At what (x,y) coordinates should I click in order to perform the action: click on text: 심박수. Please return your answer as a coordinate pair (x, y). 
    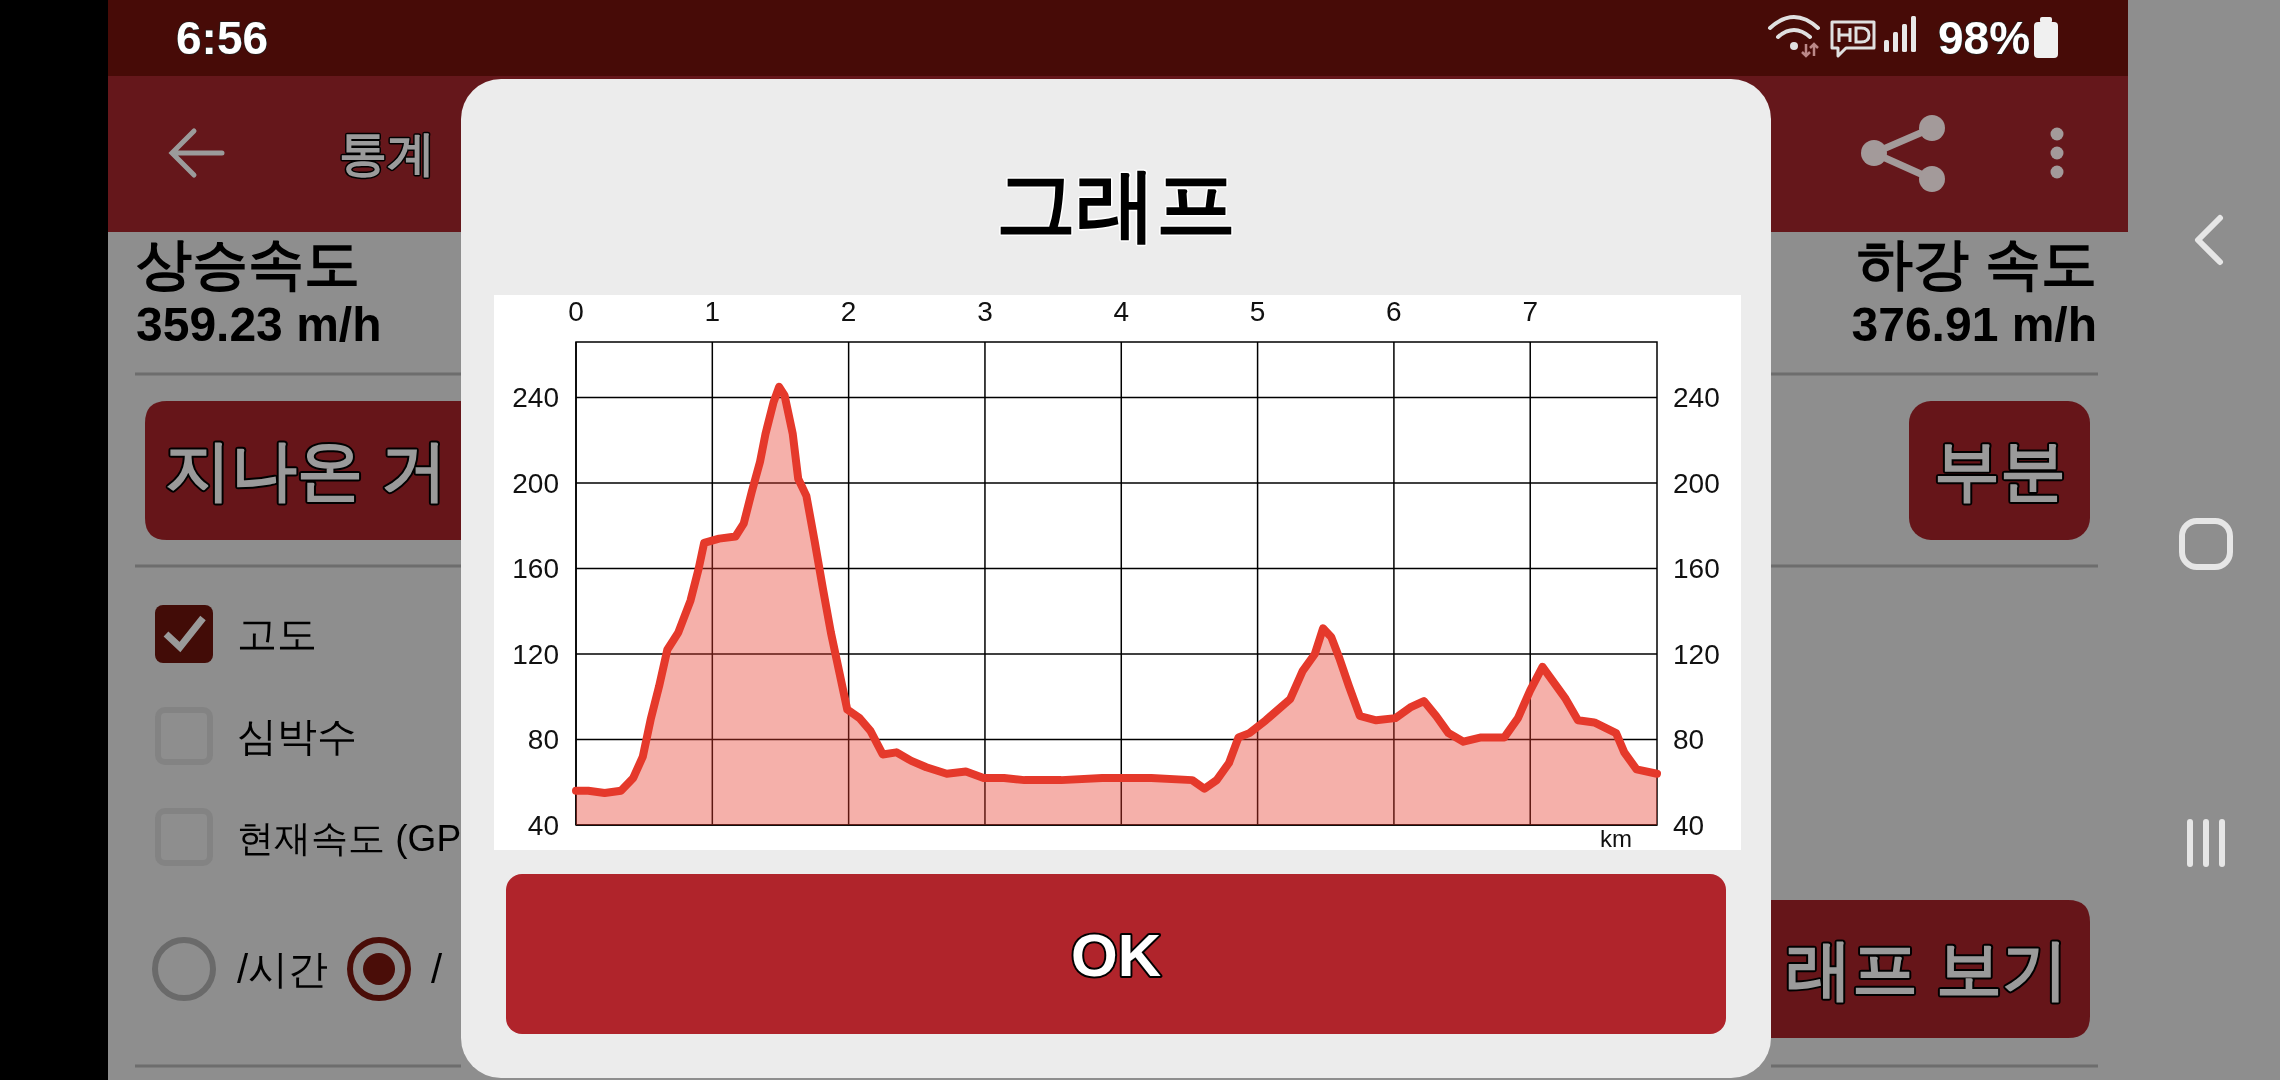
    Looking at the image, I should click on (297, 736).